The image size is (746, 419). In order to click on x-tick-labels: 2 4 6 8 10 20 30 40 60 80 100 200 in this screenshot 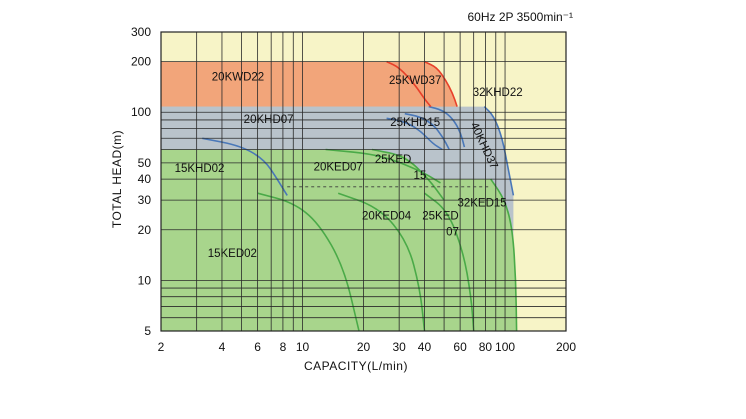, I will do `click(367, 347)`.